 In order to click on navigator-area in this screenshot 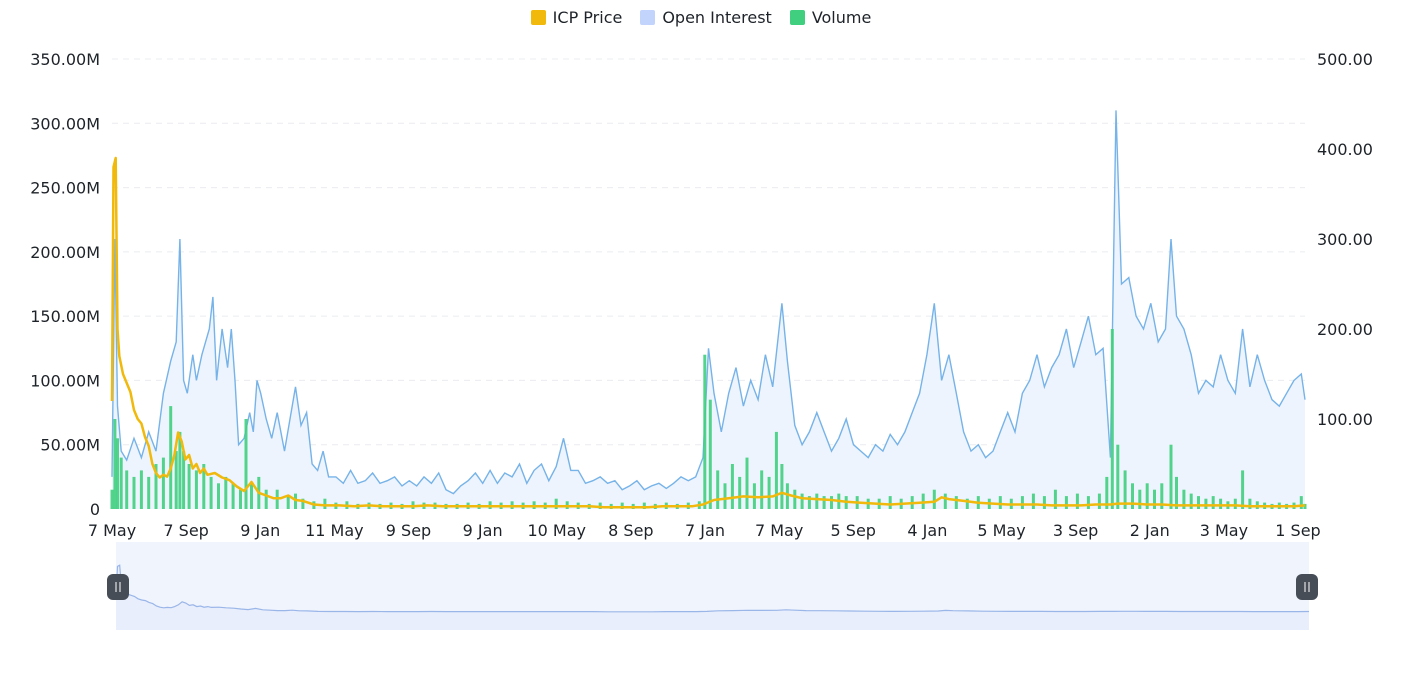, I will do `click(712, 597)`.